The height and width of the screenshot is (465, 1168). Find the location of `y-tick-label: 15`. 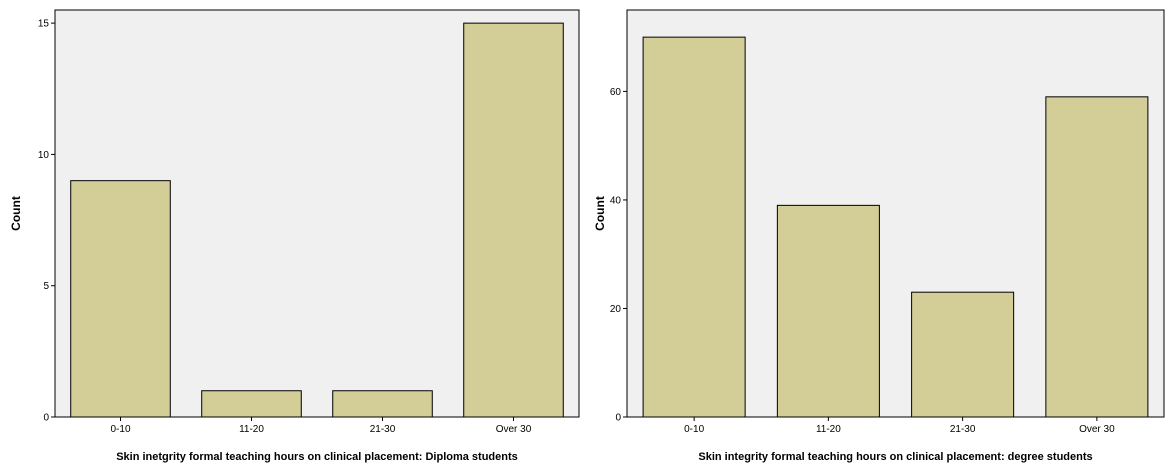

y-tick-label: 15 is located at coordinates (44, 24).